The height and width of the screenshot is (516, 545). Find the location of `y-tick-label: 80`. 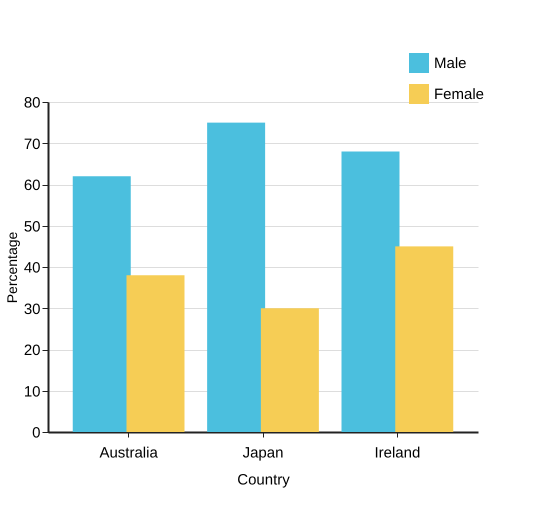

y-tick-label: 80 is located at coordinates (32, 103).